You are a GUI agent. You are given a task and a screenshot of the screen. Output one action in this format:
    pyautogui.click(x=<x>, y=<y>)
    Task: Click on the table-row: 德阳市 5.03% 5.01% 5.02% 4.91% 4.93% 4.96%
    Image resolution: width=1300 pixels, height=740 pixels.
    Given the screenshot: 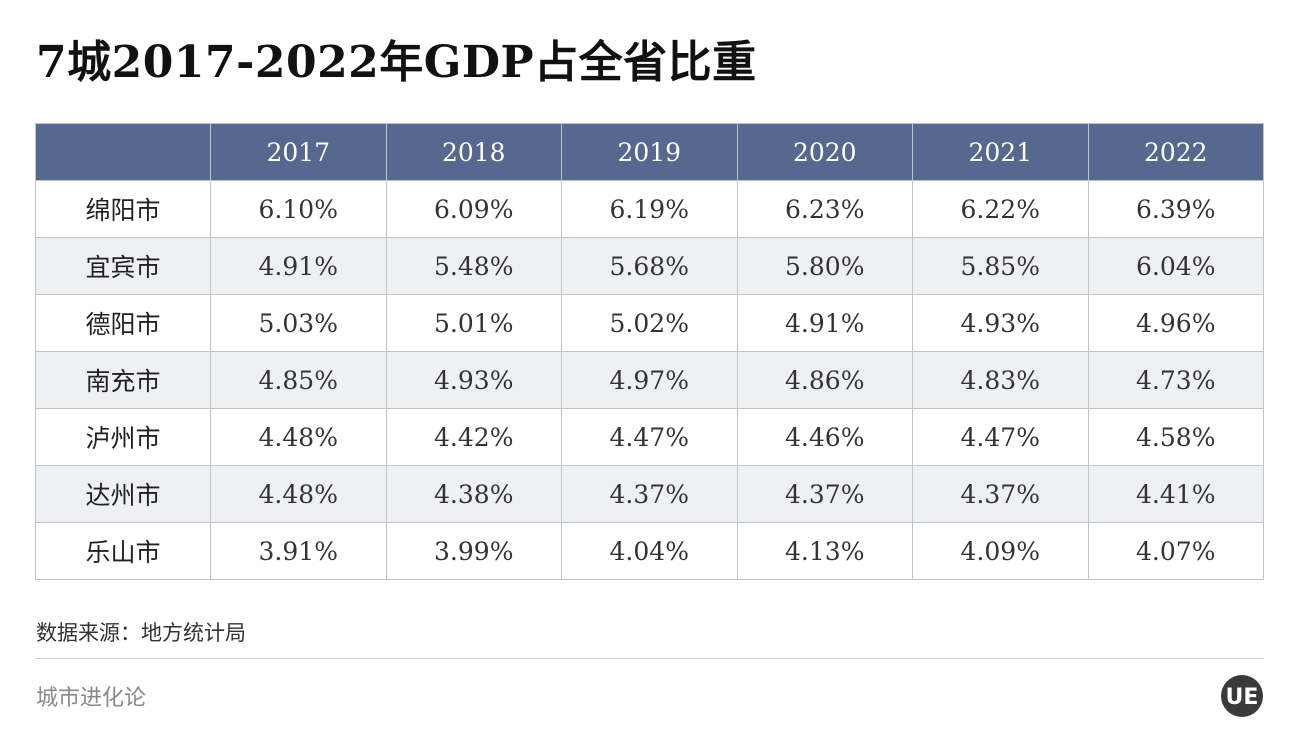 What is the action you would take?
    pyautogui.click(x=649, y=323)
    